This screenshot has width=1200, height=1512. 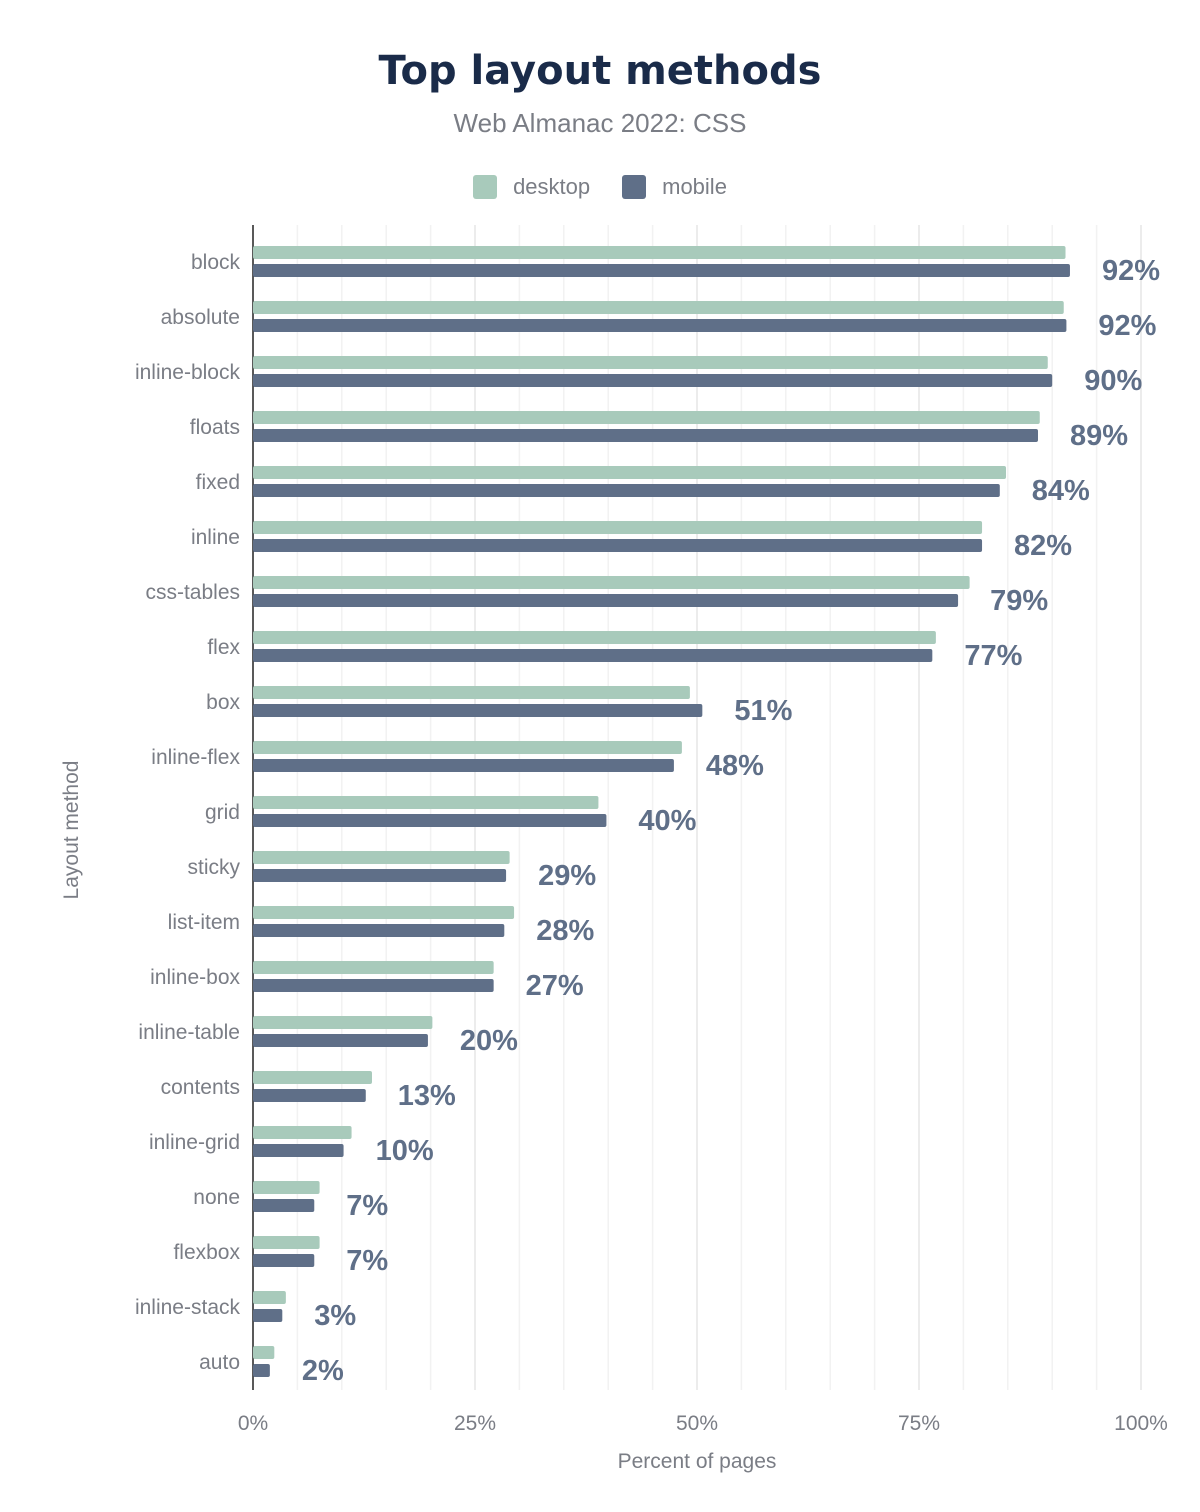 I want to click on data-label: 51%, so click(x=763, y=711).